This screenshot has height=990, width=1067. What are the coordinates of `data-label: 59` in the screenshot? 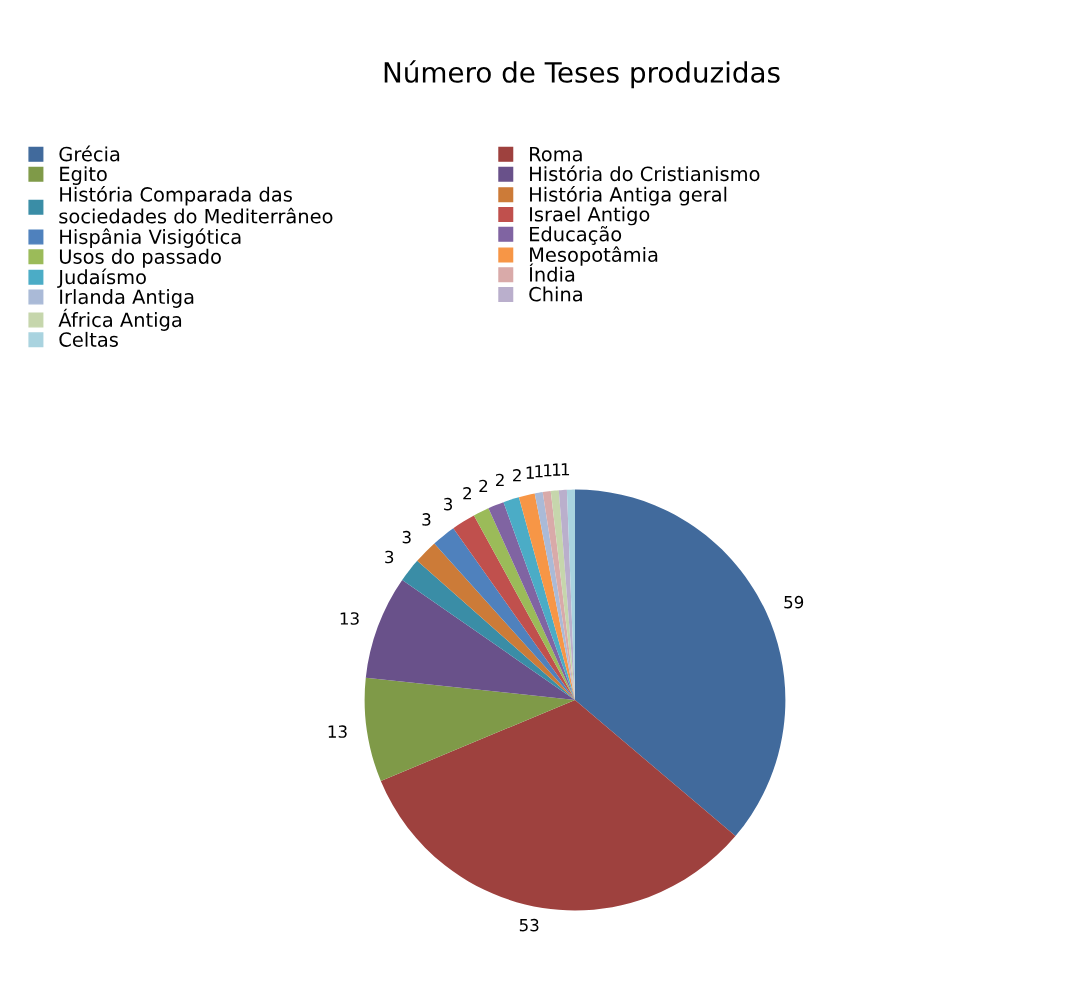 It's located at (794, 602).